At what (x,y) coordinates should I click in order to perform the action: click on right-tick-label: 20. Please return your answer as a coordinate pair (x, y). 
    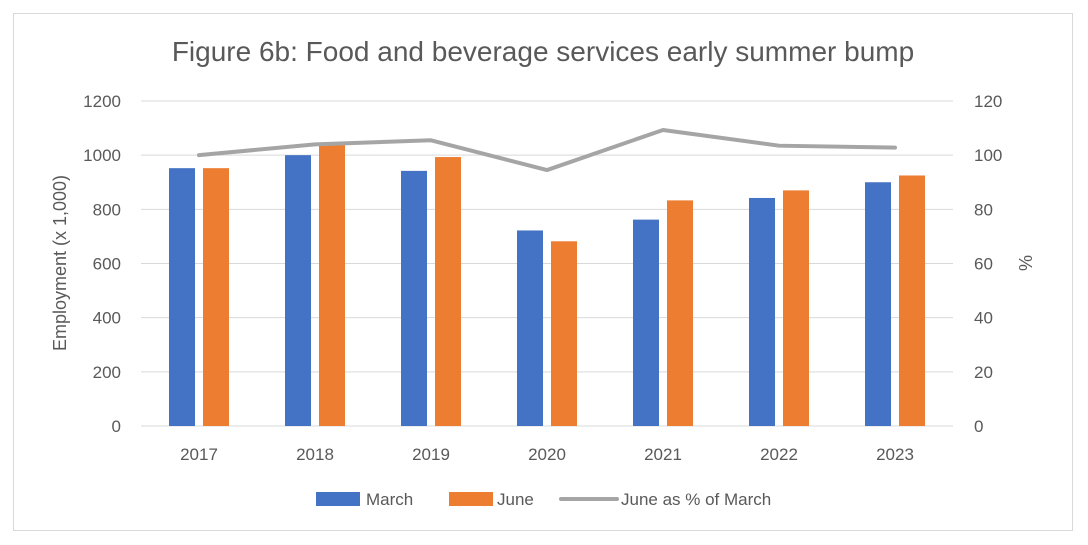
    Looking at the image, I should click on (983, 372).